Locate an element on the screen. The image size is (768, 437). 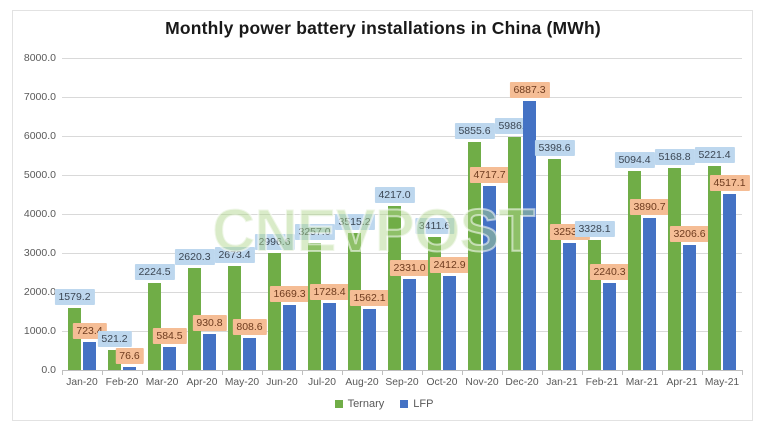
data-label-ternary: 2620.3 is located at coordinates (194, 256).